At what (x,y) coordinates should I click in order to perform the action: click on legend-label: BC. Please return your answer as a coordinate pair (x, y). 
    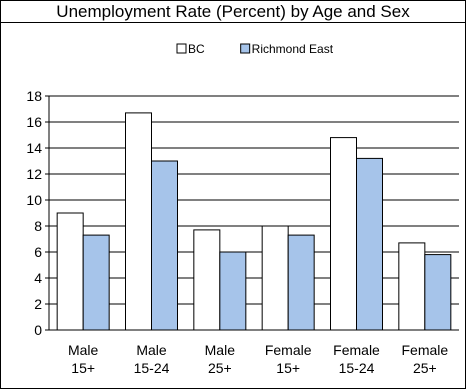
    Looking at the image, I should click on (196, 49).